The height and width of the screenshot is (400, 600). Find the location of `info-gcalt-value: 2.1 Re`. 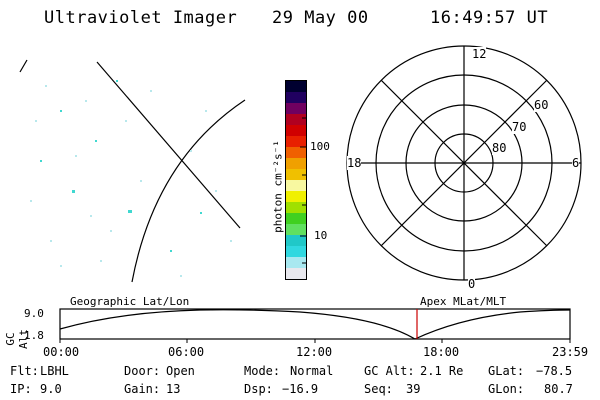

info-gcalt-value: 2.1 Re is located at coordinates (442, 371).